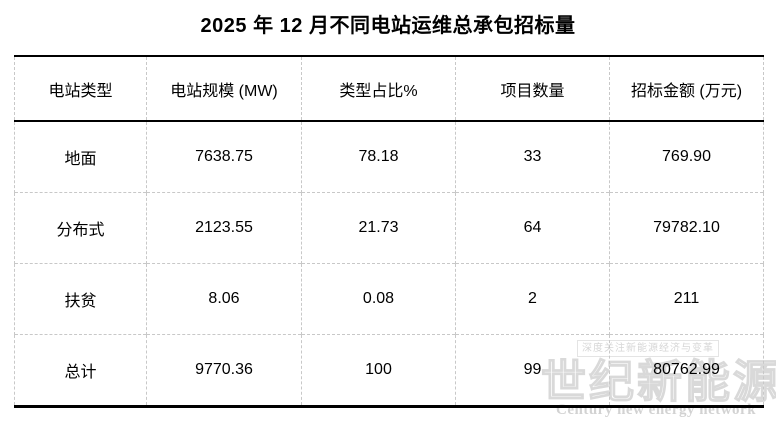 This screenshot has width=776, height=424. I want to click on header-row: 电站类型 电站规模 (MW) 类型占比% 项目数量 招标金额 (万元), so click(389, 88).